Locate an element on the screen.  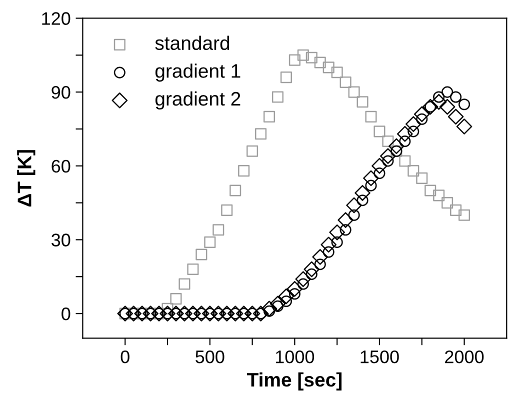
x-tick-label: 500 is located at coordinates (210, 357).